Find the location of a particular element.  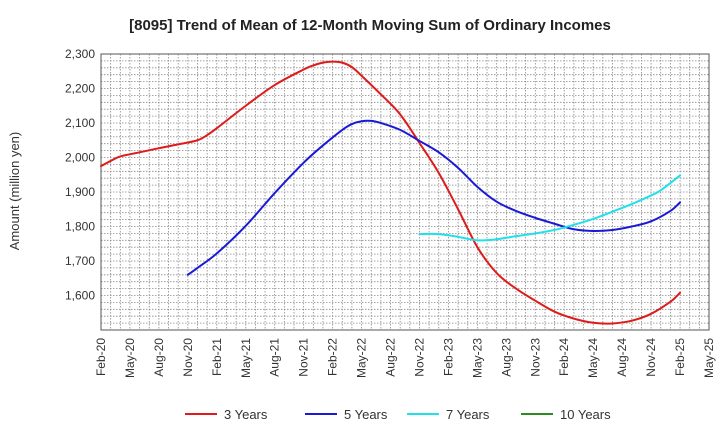

y-tick-label: 2,200 is located at coordinates (80, 89).